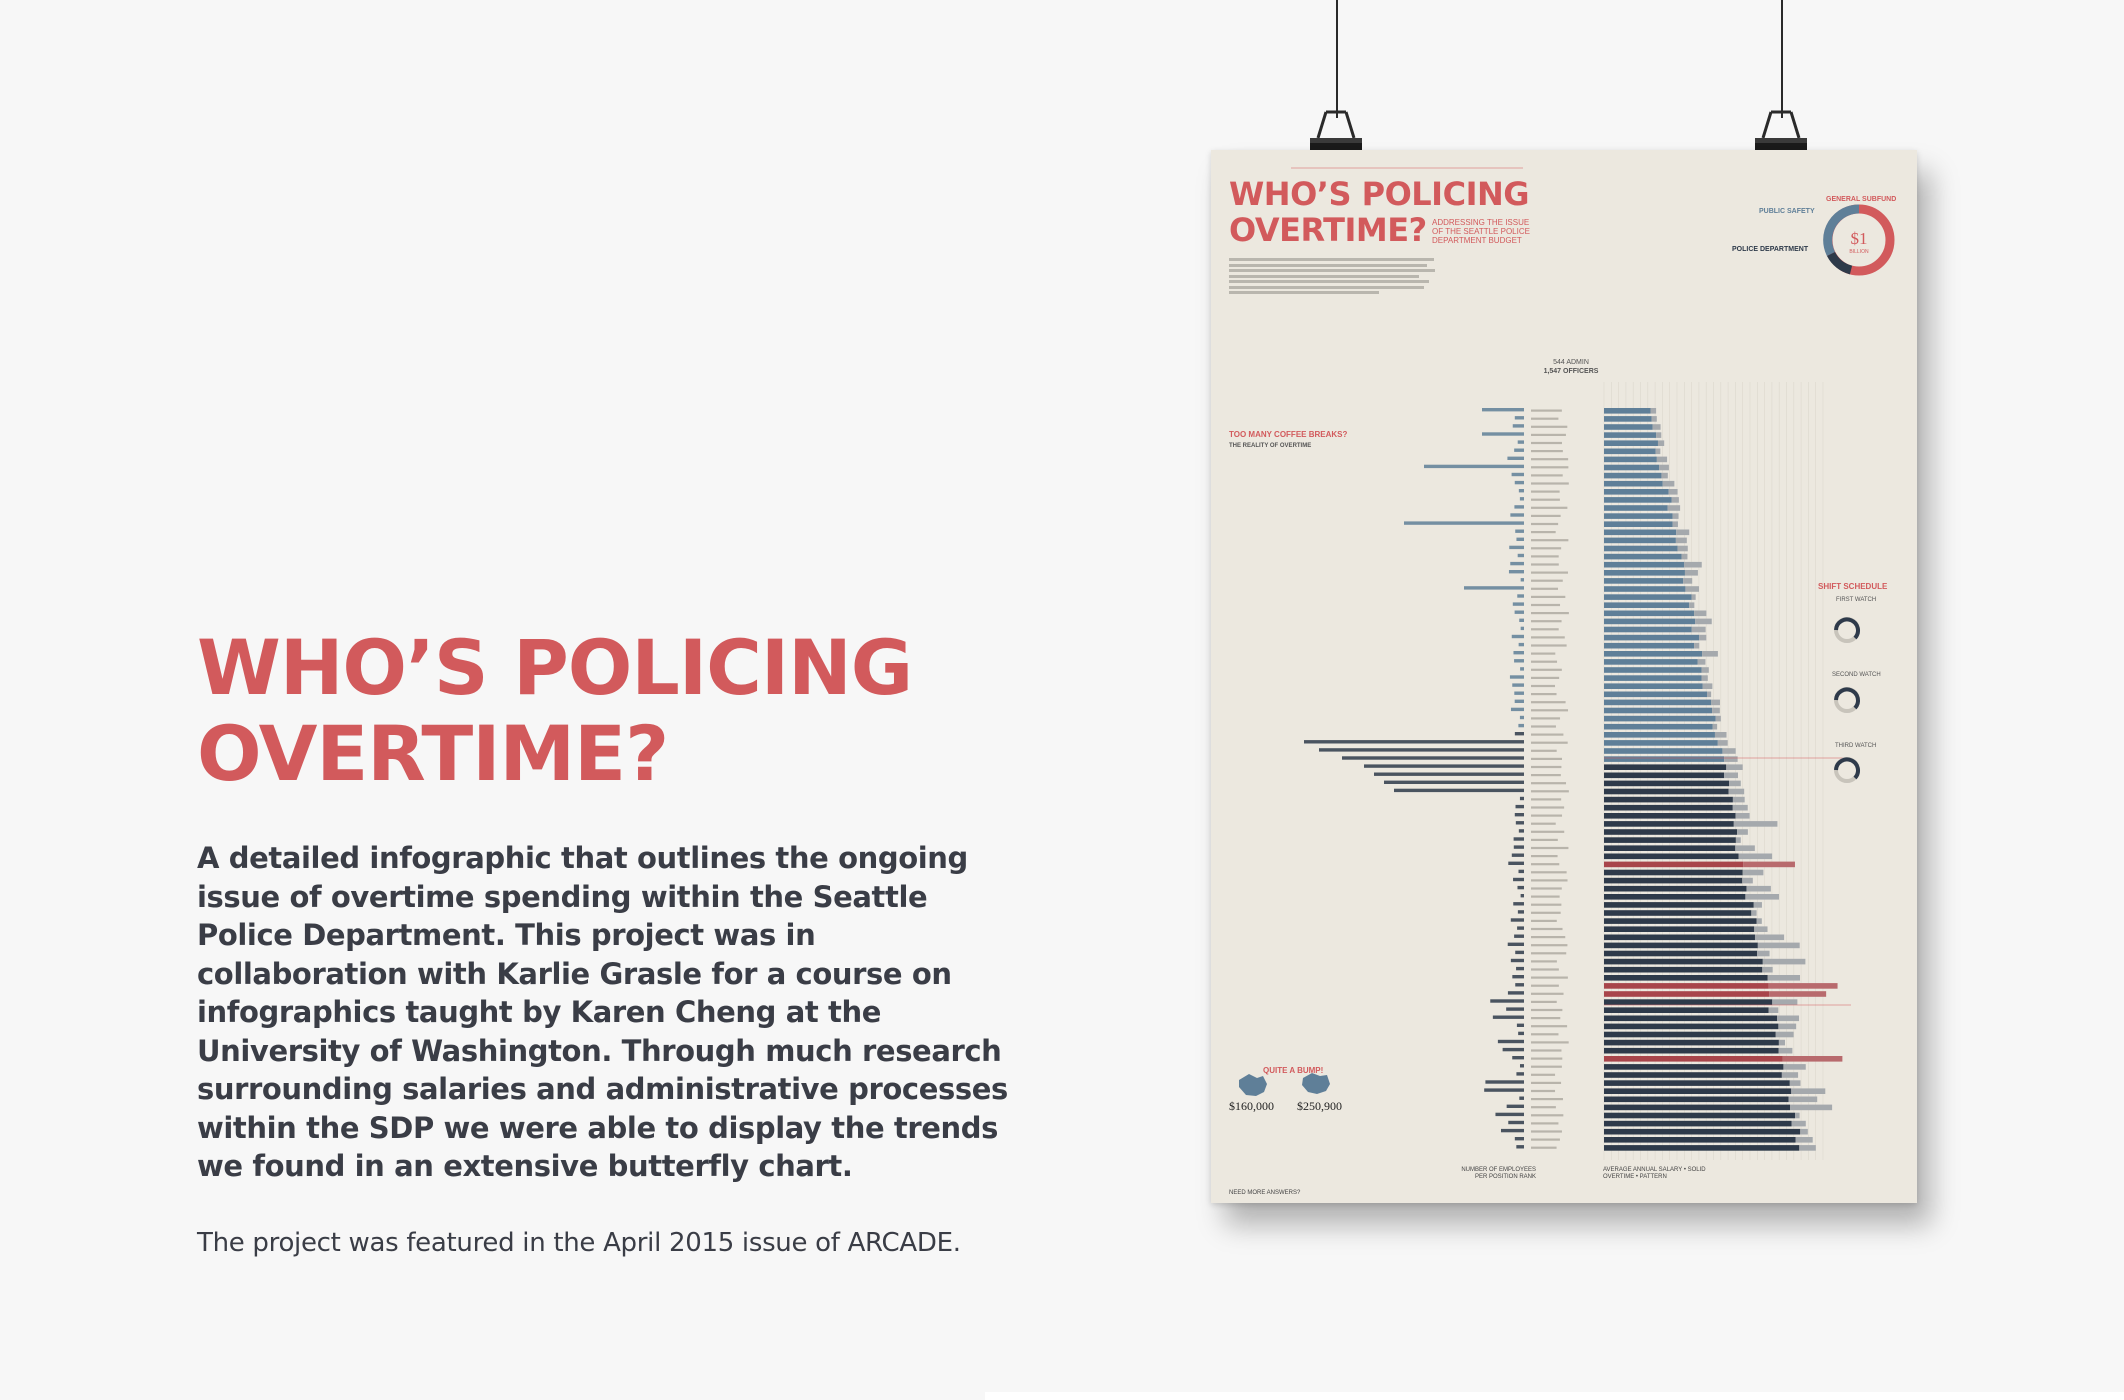 Image resolution: width=2124 pixels, height=1400 pixels. Describe the element at coordinates (1571, 362) in the screenshot. I see `admin-count: 544 ADMIN` at that location.